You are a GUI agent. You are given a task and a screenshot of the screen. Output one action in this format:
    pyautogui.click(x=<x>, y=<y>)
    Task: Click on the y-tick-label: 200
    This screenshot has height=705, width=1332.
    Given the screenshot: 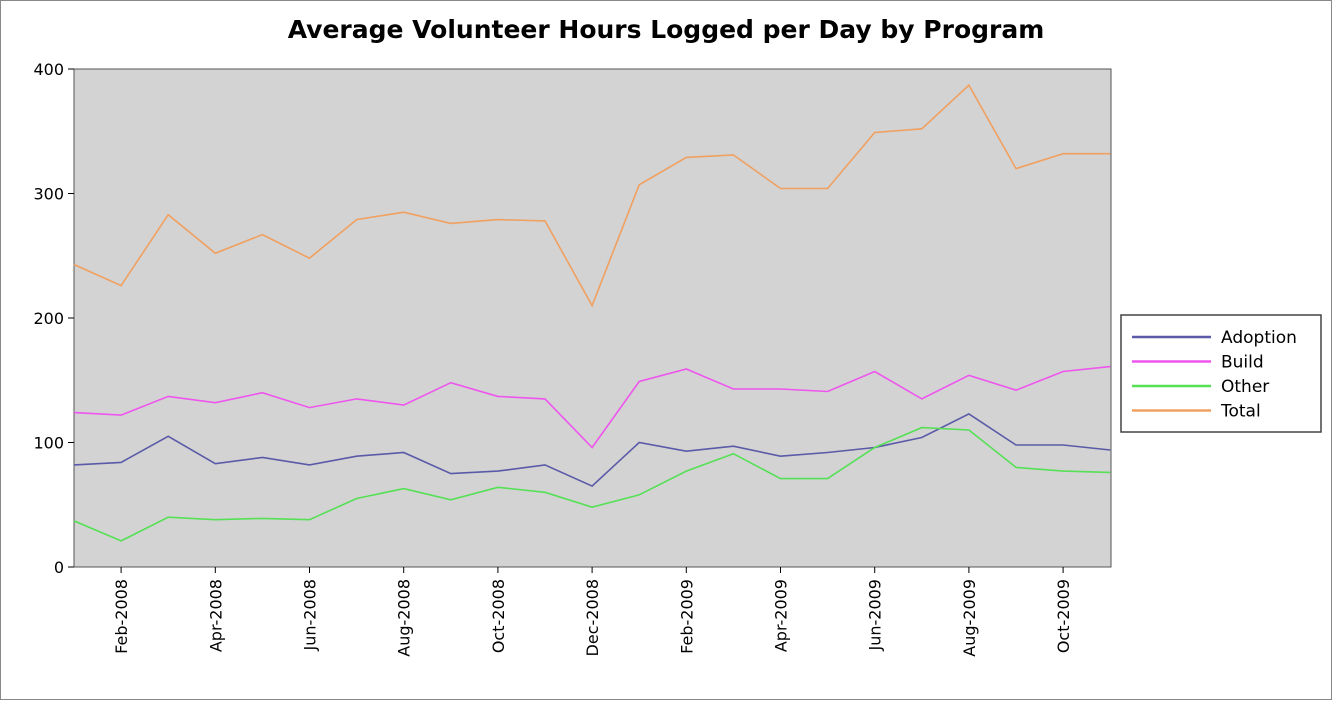 What is the action you would take?
    pyautogui.click(x=48, y=318)
    